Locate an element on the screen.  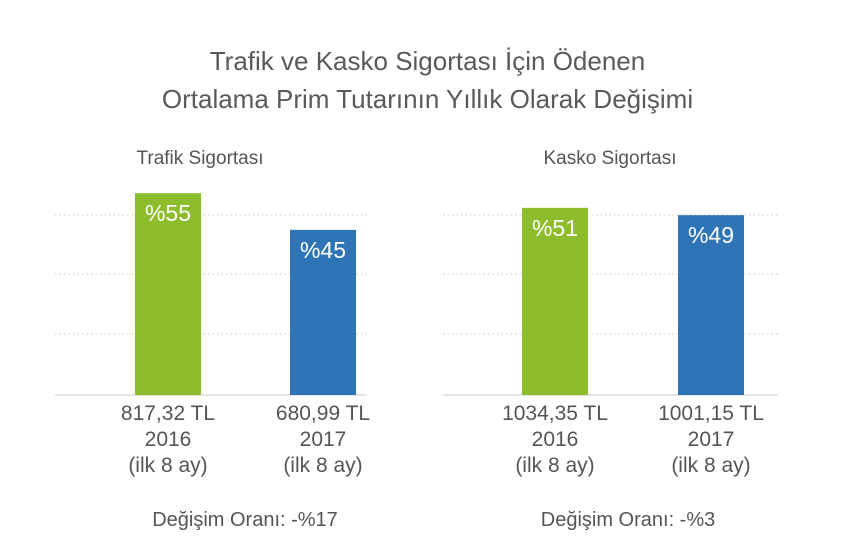
chart-1-bar-1-period-label: (ilk 8 ay) is located at coordinates (167, 465).